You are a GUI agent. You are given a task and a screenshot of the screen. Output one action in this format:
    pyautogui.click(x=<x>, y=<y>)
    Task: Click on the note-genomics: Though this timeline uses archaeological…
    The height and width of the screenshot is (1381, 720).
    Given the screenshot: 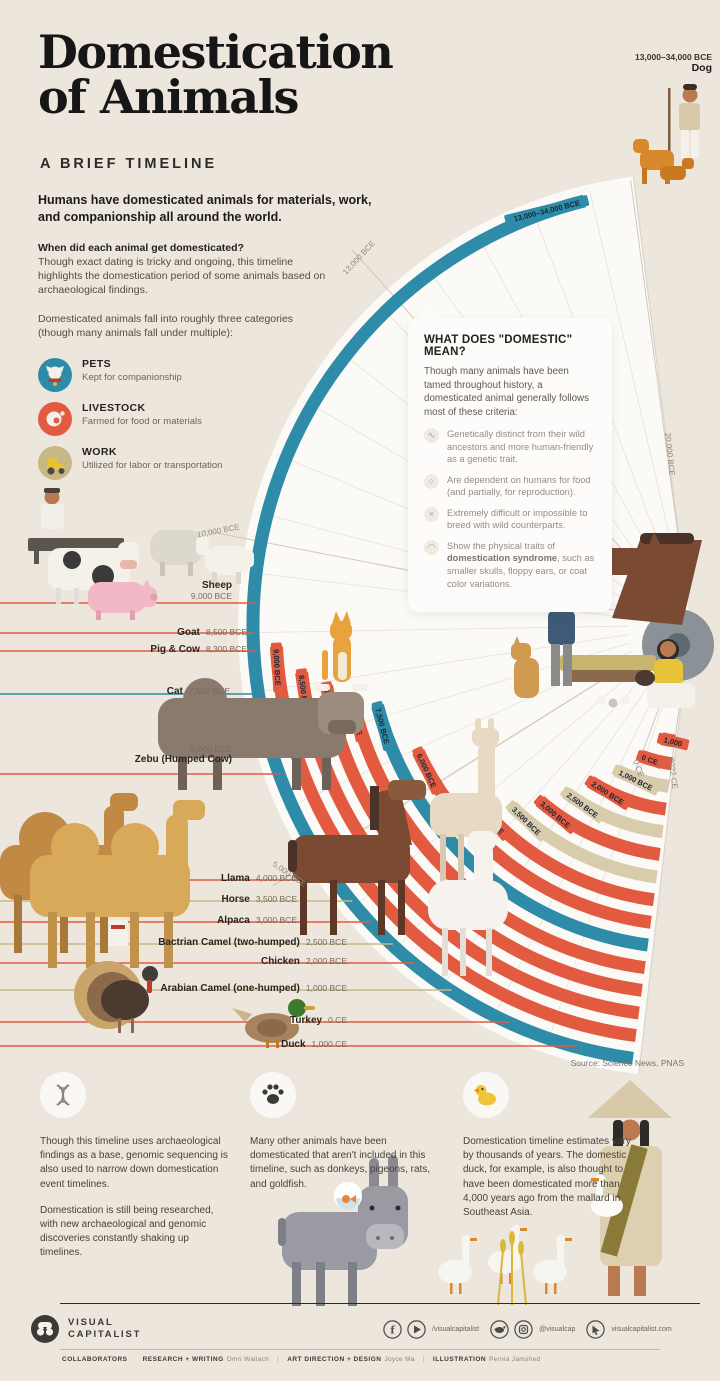 What is the action you would take?
    pyautogui.click(x=135, y=1166)
    